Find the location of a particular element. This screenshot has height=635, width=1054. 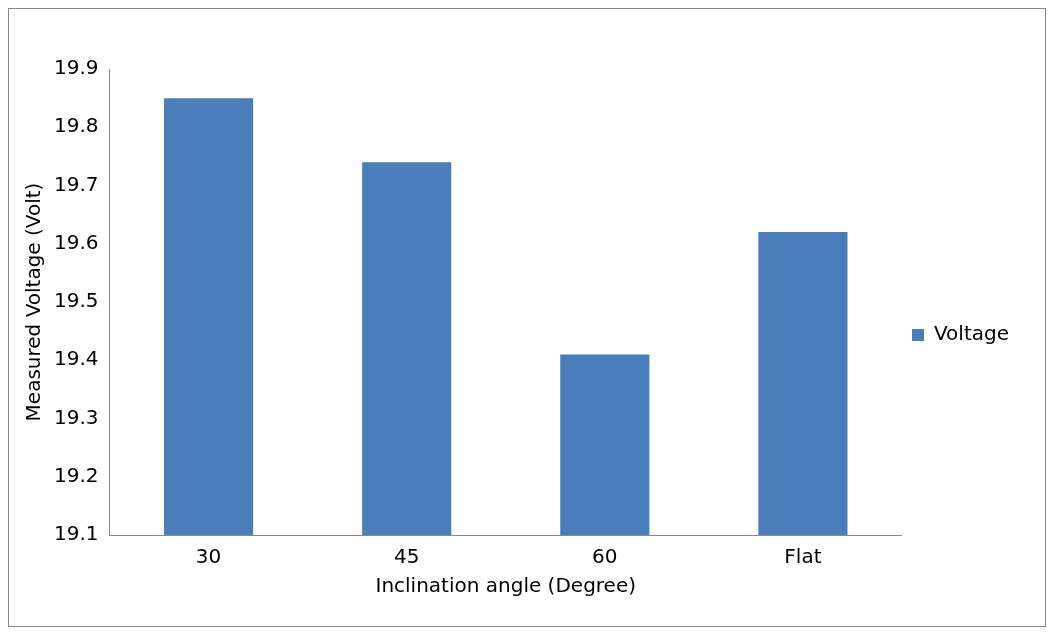

y-tick-label: 19.1 is located at coordinates (76, 533).